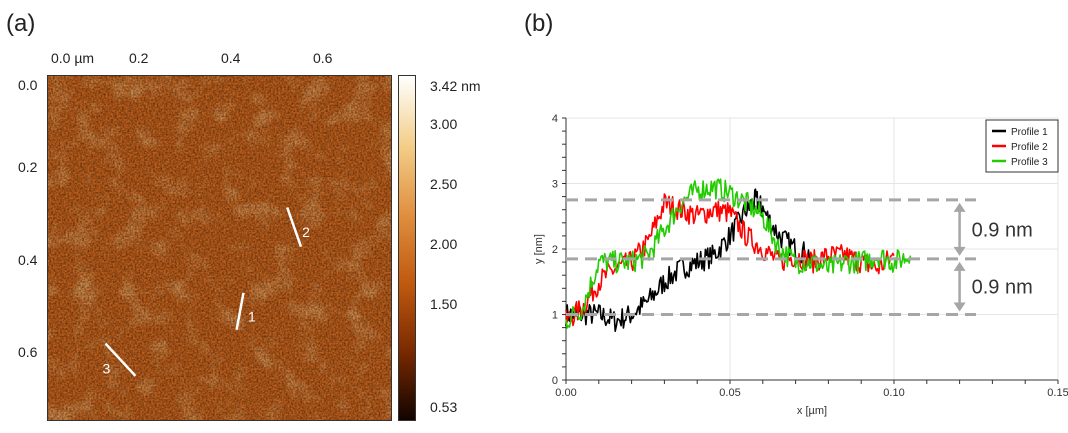  What do you see at coordinates (306, 232) in the screenshot?
I see `profile-line-label: 2` at bounding box center [306, 232].